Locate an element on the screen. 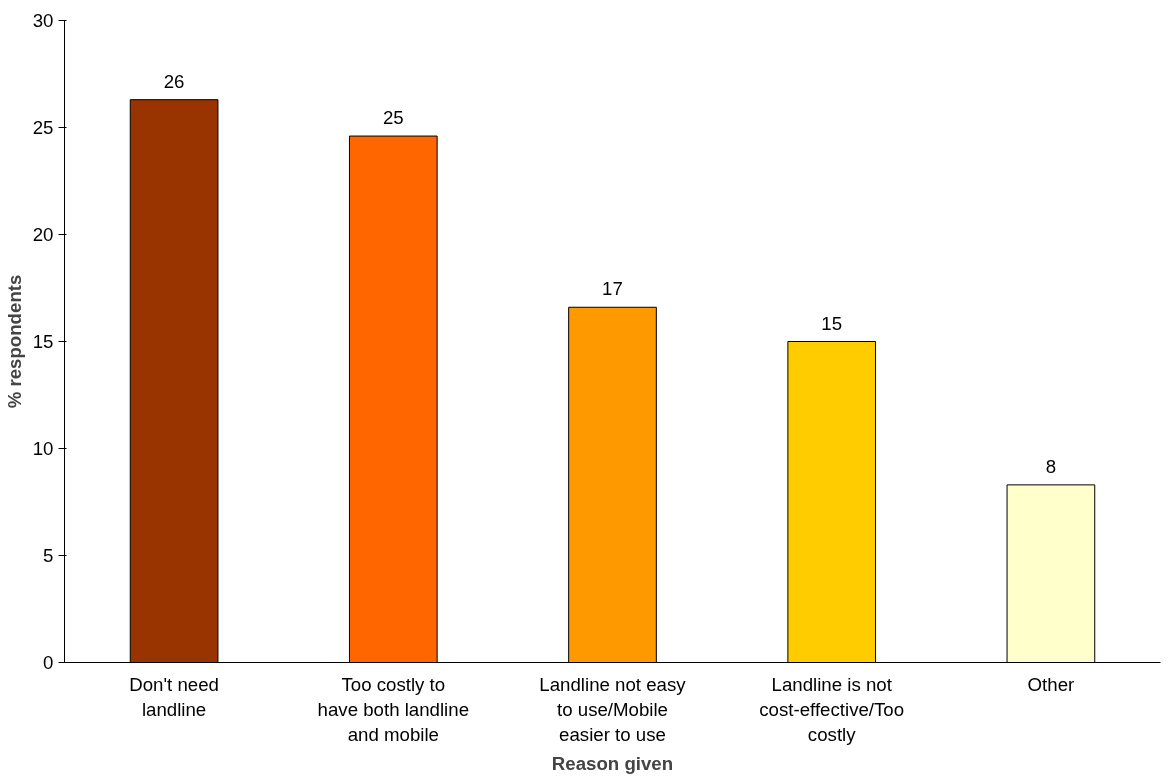 Image resolution: width=1170 pixels, height=776 pixels. y-tick-label: 30 is located at coordinates (43, 20).